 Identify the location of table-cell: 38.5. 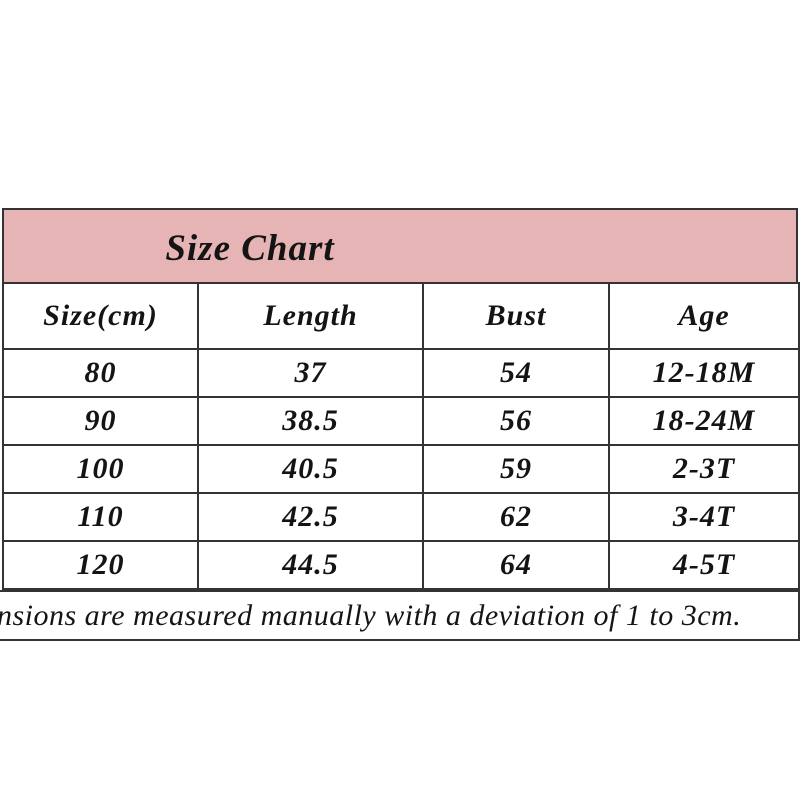
(310, 421).